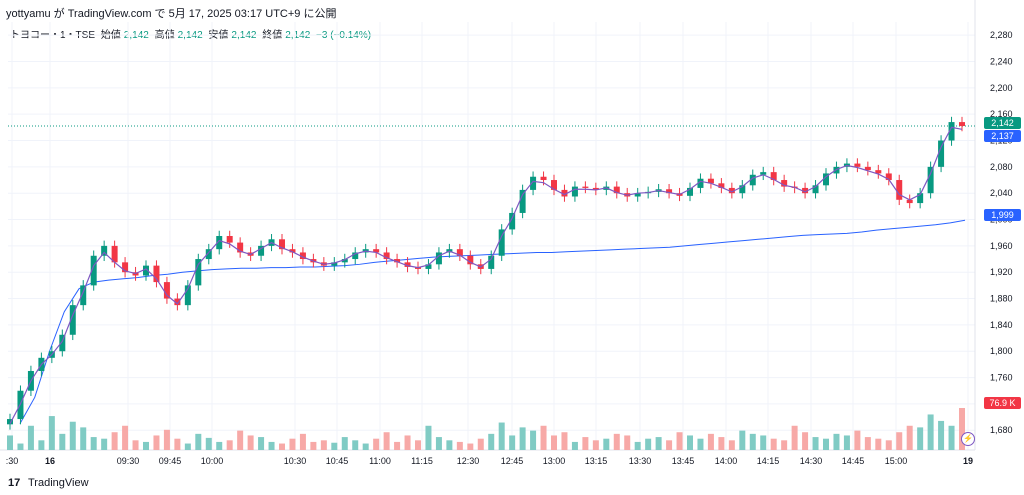  Describe the element at coordinates (1001, 378) in the screenshot. I see `y-tick-label: 1,760` at that location.